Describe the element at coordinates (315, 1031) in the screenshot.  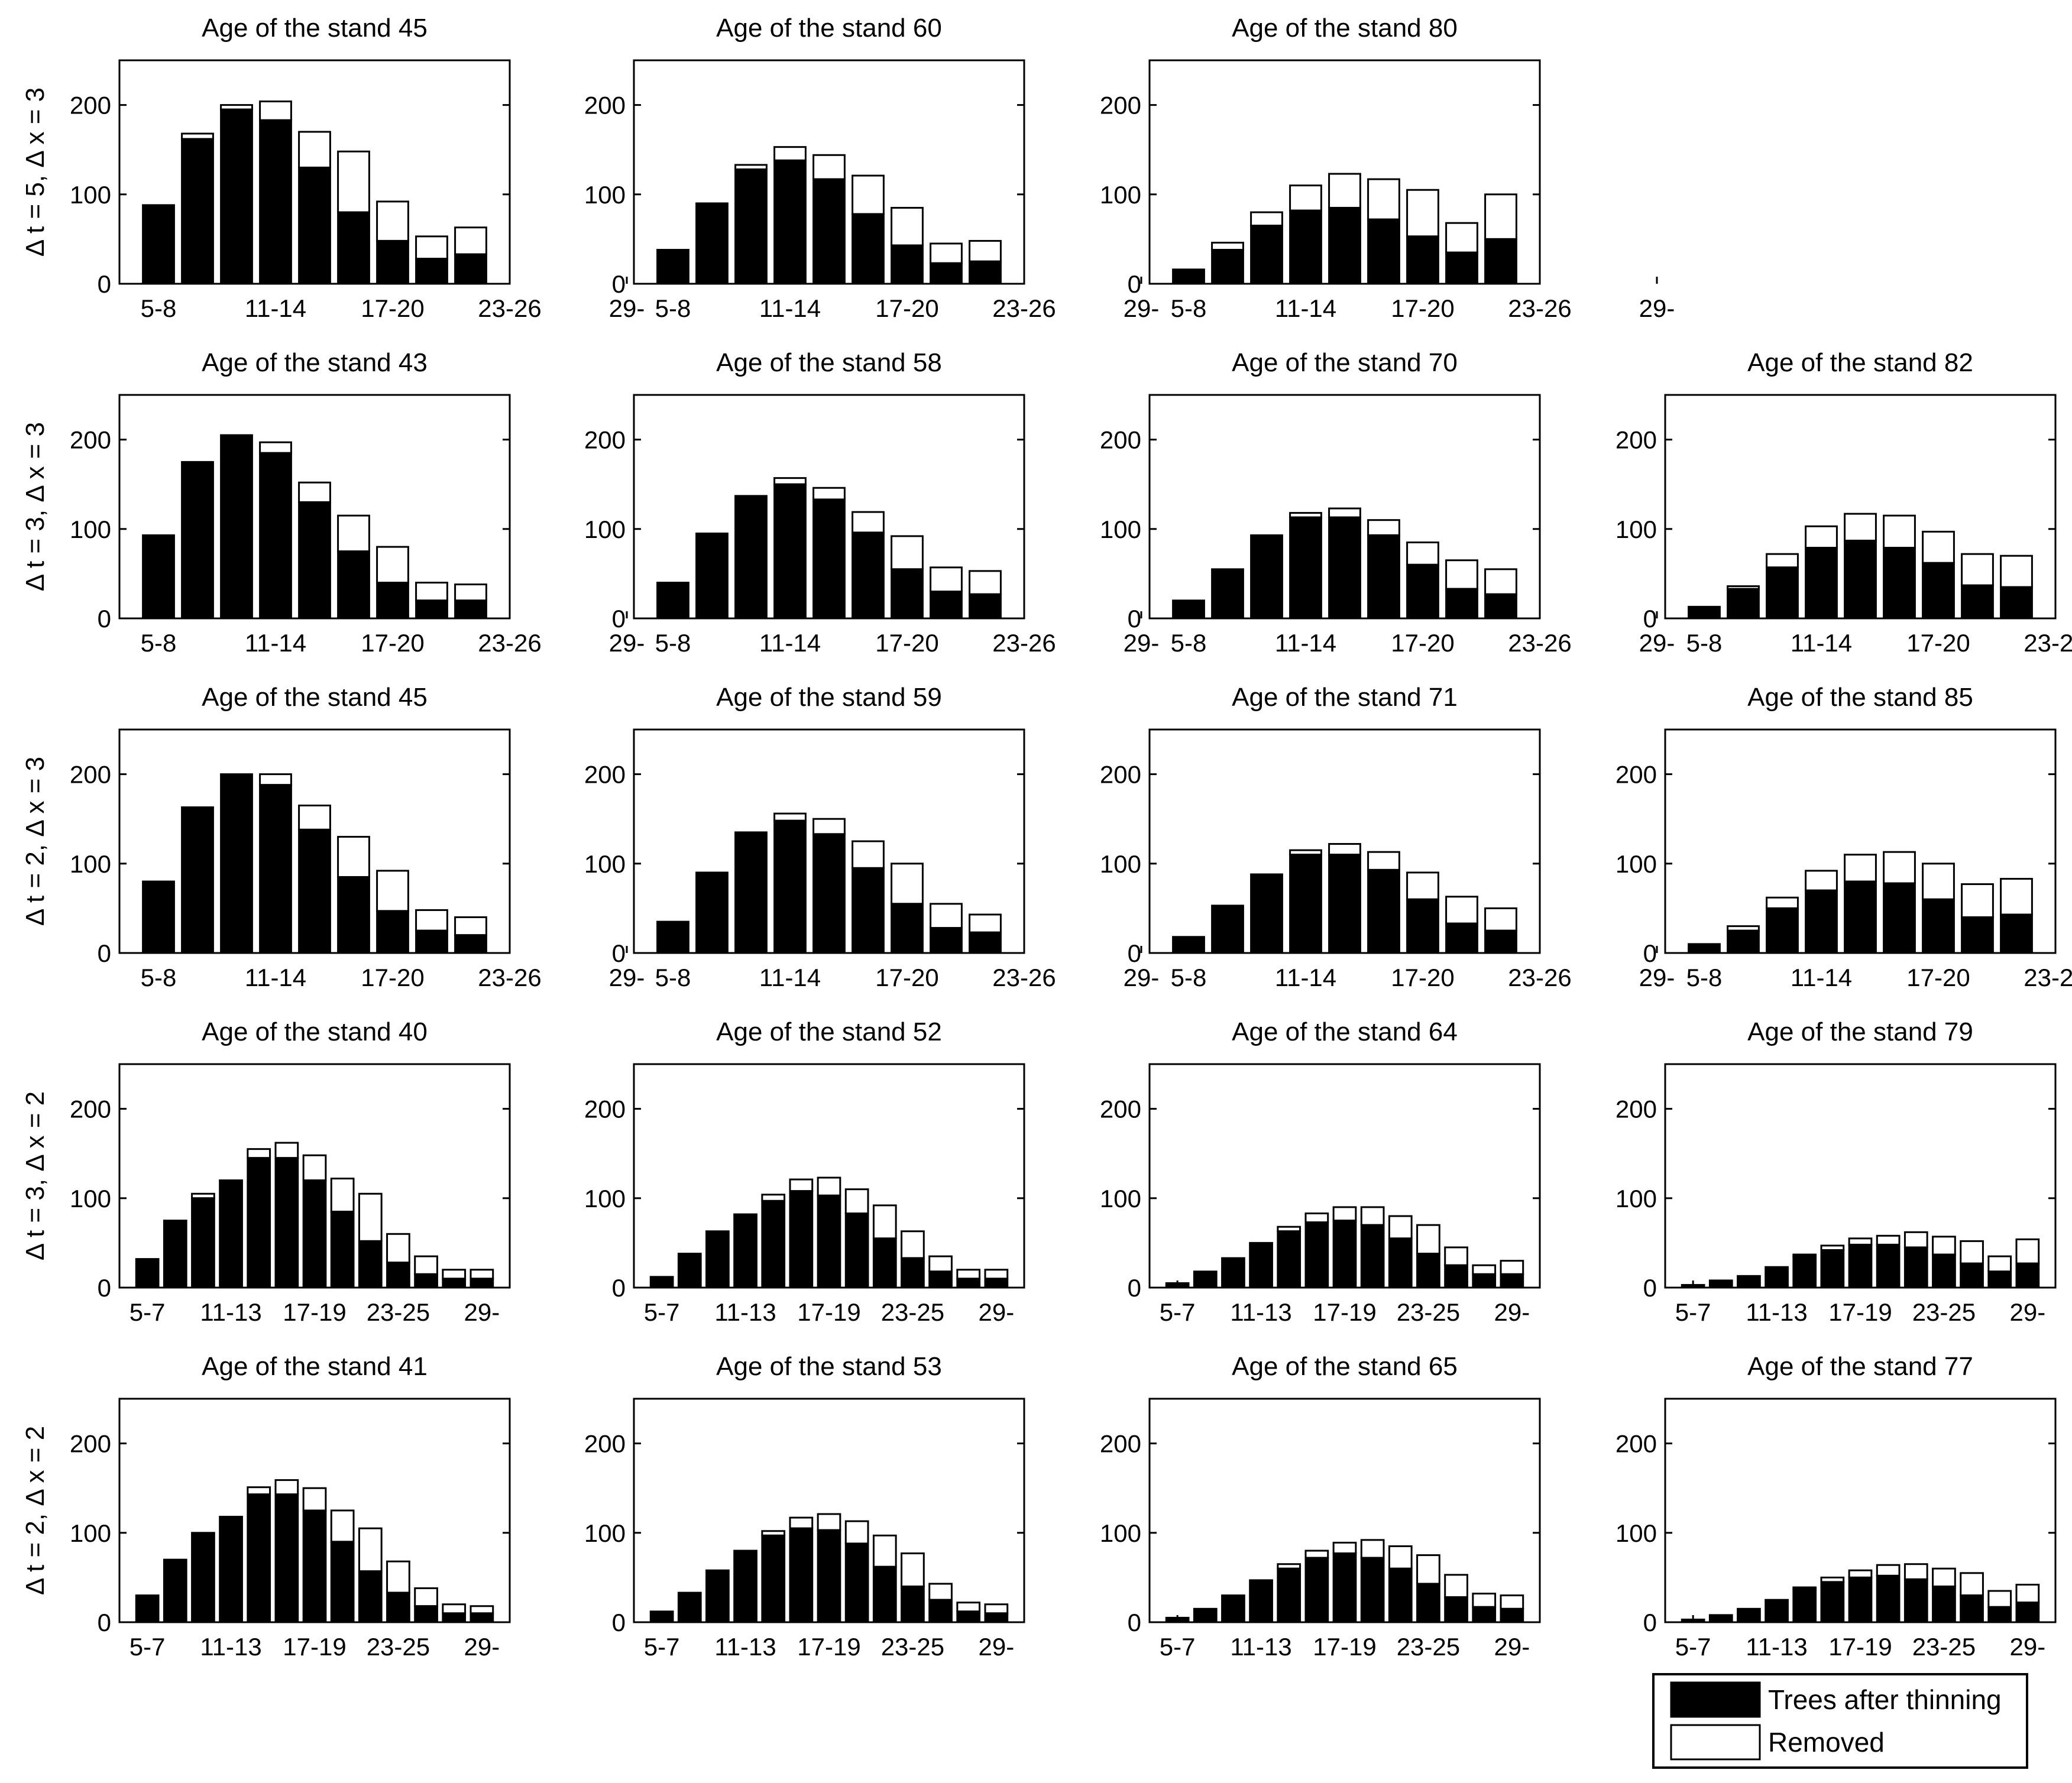
I see `panel-title: Age of the stand 40` at that location.